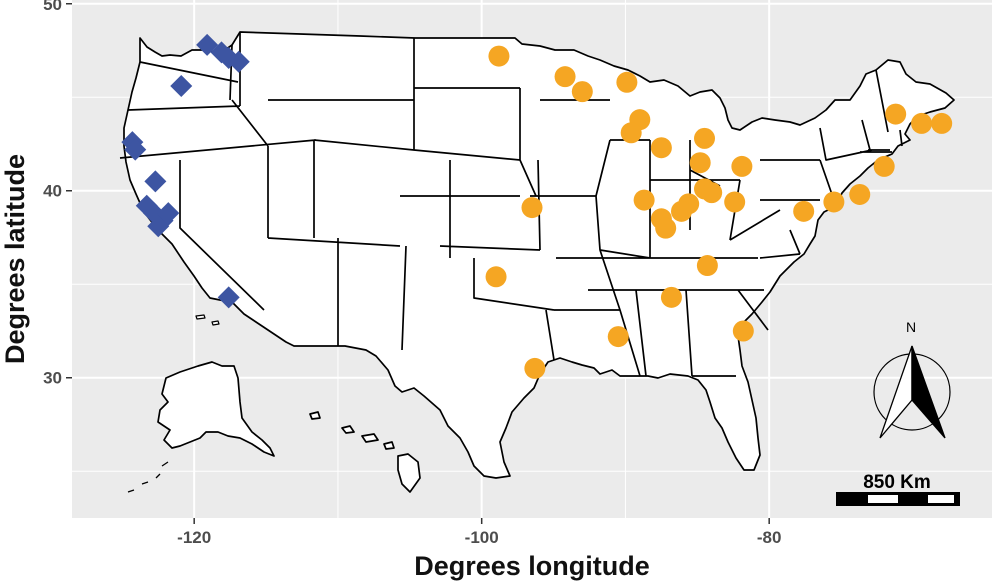  What do you see at coordinates (928, 392) in the screenshot?
I see `compass-arrow-right-icon` at bounding box center [928, 392].